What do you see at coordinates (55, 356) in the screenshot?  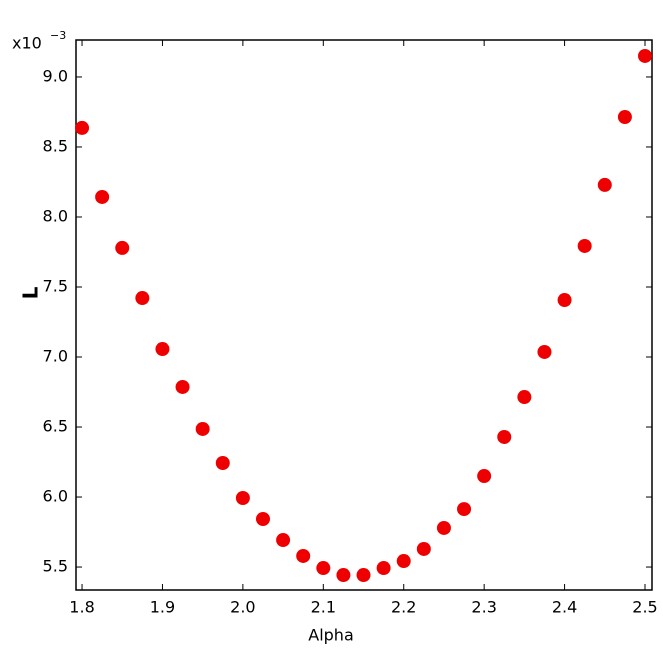 I see `y-tick-label: 7.0` at bounding box center [55, 356].